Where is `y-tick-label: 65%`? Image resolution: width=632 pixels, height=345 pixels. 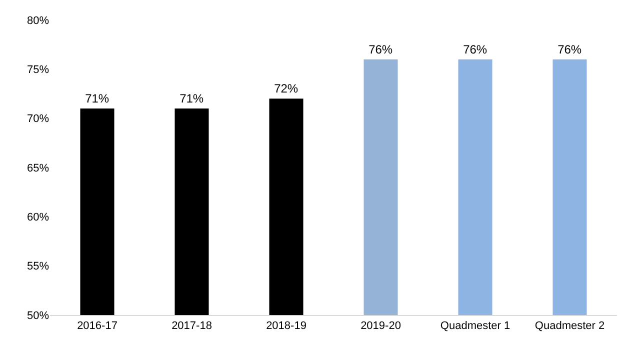
y-tick-label: 65% is located at coordinates (38, 168).